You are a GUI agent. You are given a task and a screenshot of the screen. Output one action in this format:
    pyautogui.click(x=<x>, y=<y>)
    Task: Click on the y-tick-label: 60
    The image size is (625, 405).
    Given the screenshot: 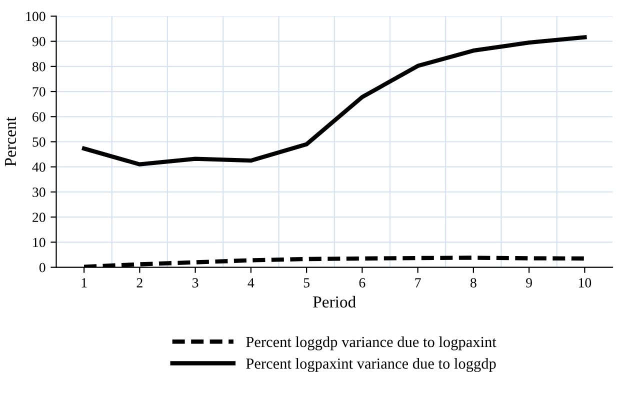 What is the action you would take?
    pyautogui.click(x=39, y=117)
    